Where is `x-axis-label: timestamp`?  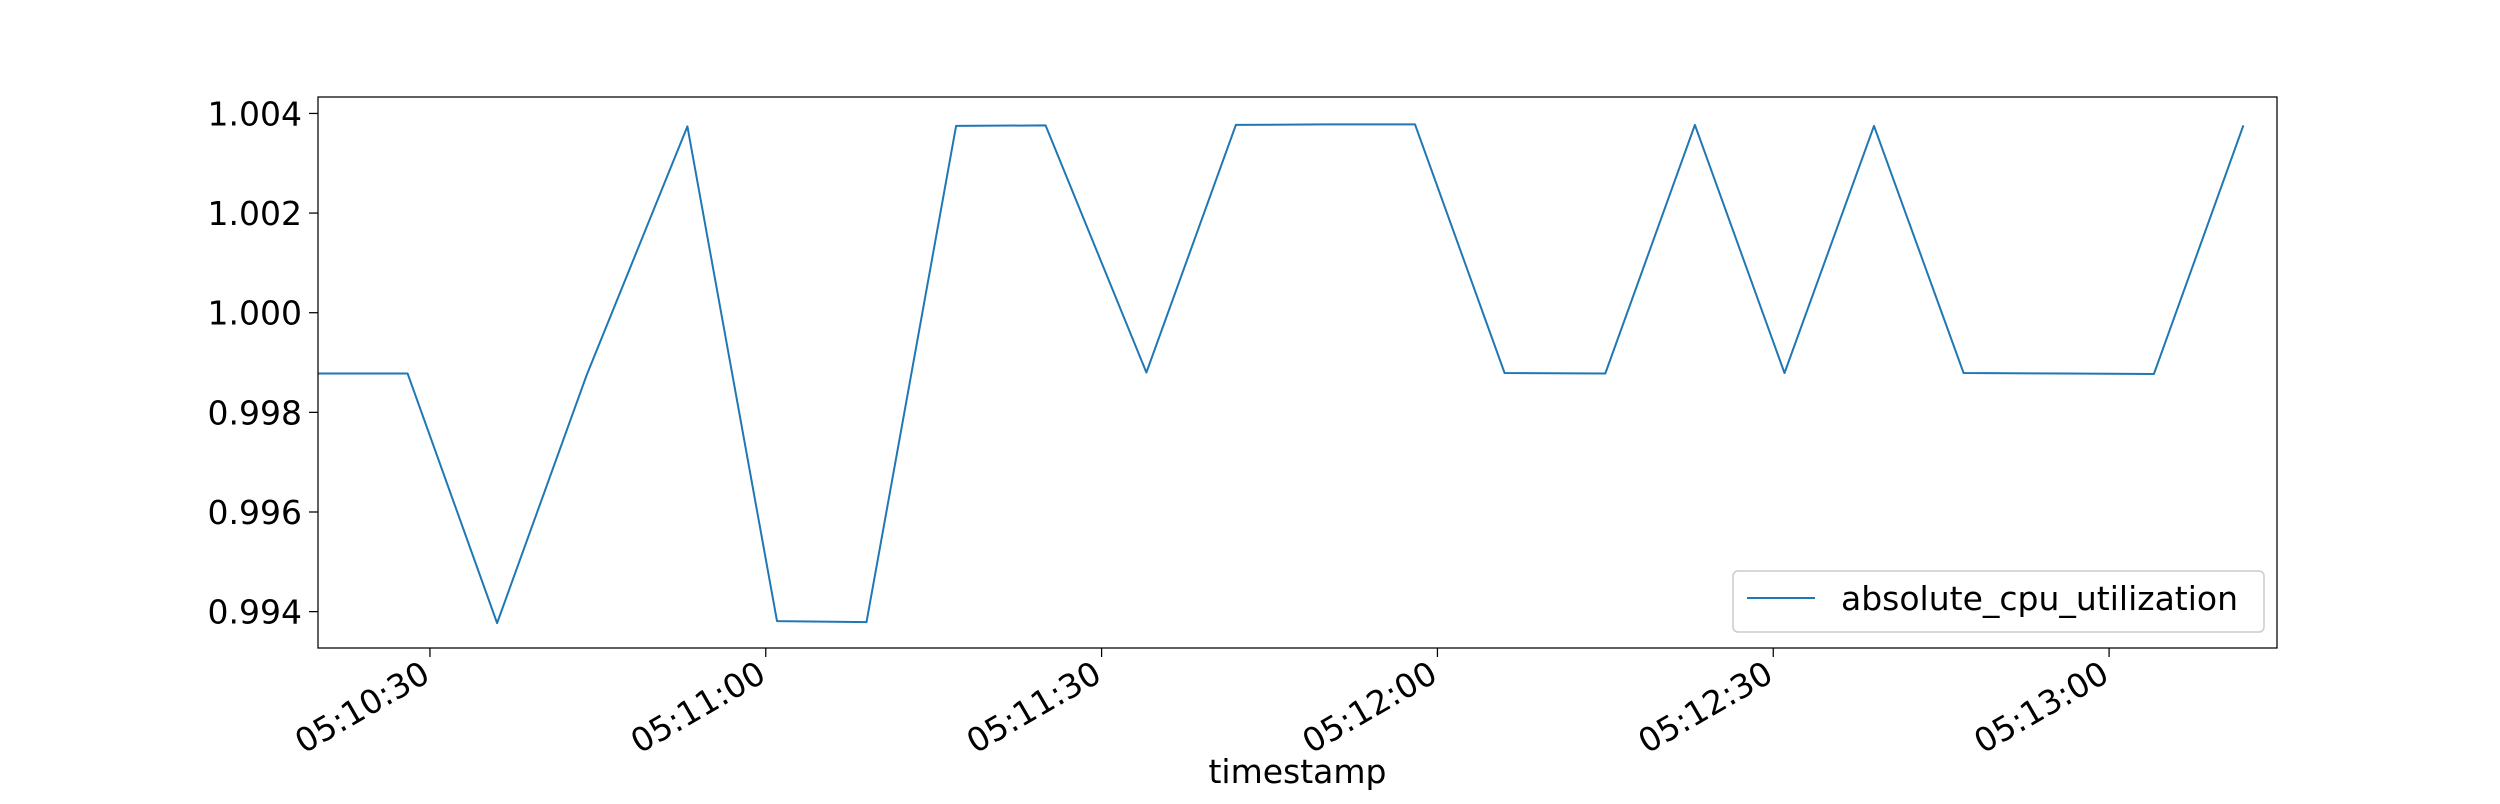
x-axis-label: timestamp is located at coordinates (1297, 771).